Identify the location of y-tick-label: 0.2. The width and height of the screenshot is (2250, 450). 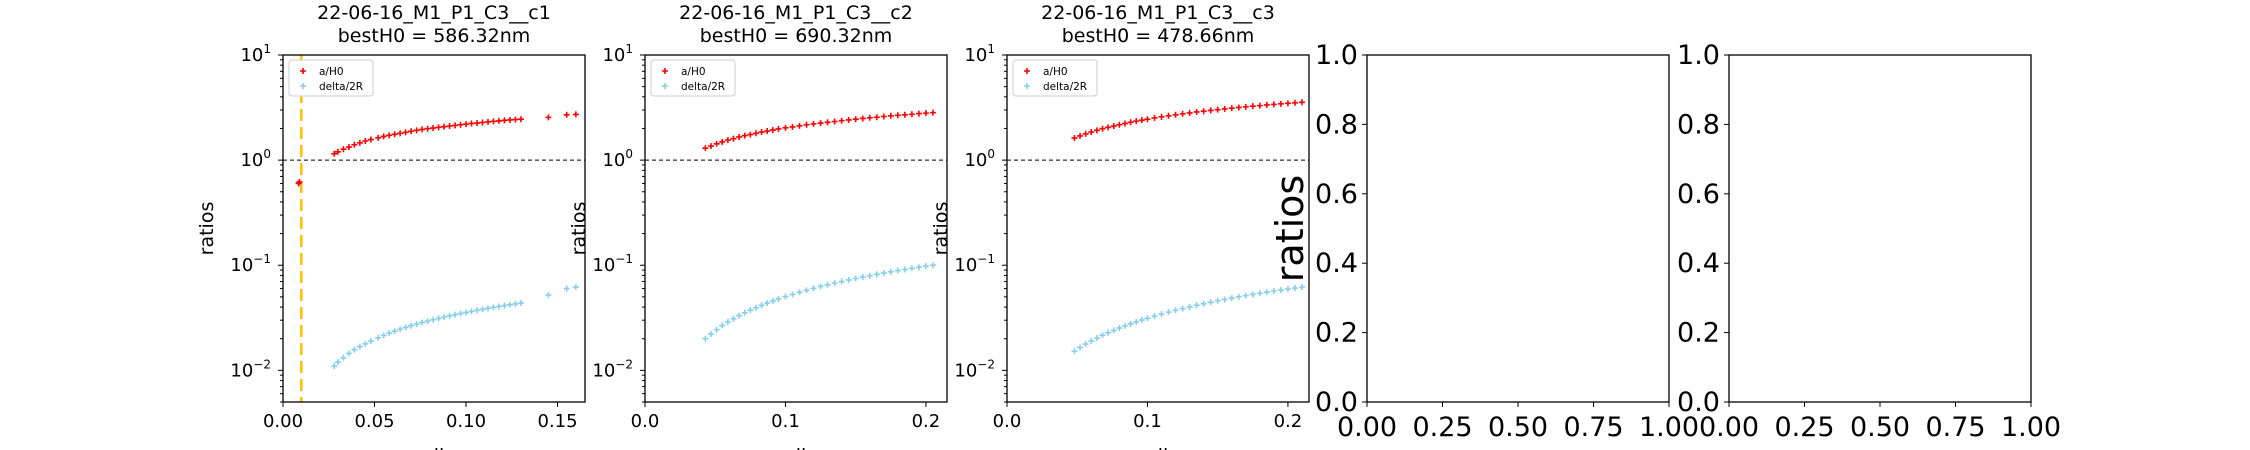
(1336, 333).